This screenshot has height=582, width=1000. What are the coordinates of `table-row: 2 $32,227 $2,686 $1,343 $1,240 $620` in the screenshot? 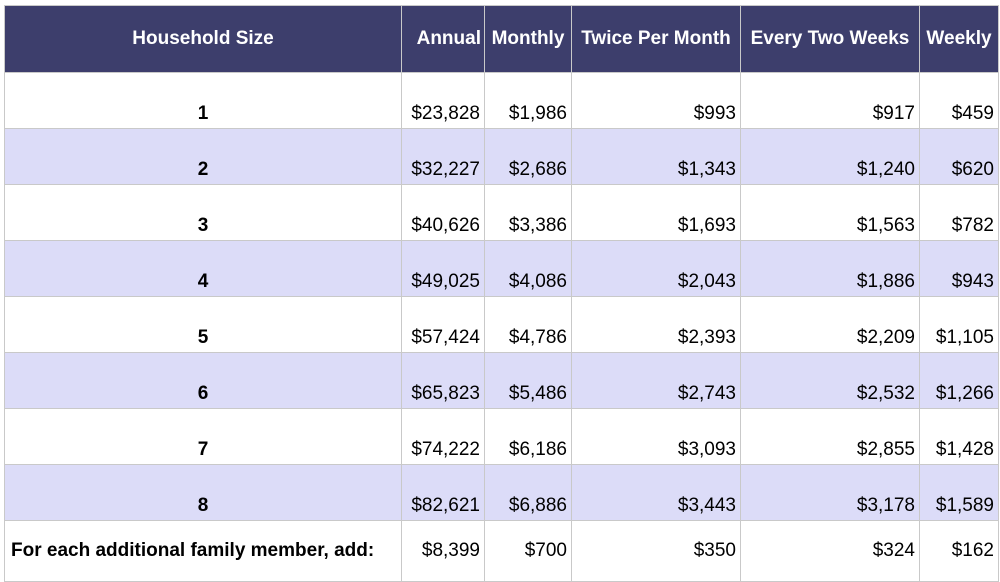 It's located at (501, 156).